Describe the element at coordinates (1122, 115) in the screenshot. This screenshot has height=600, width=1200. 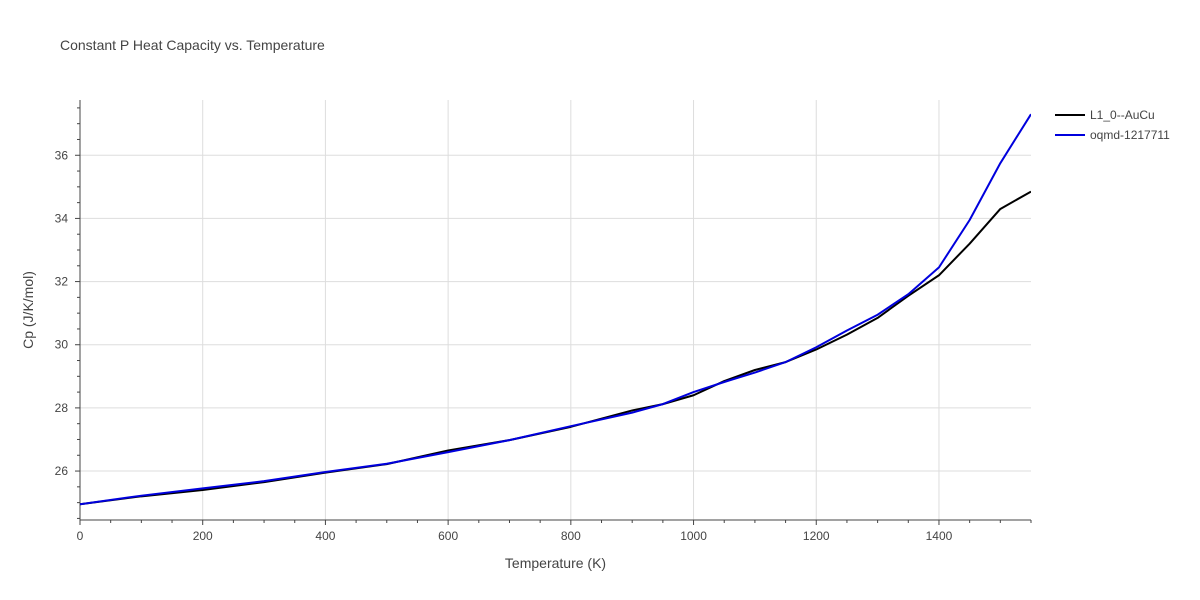
I see `legend-label: L1_0--AuCu` at that location.